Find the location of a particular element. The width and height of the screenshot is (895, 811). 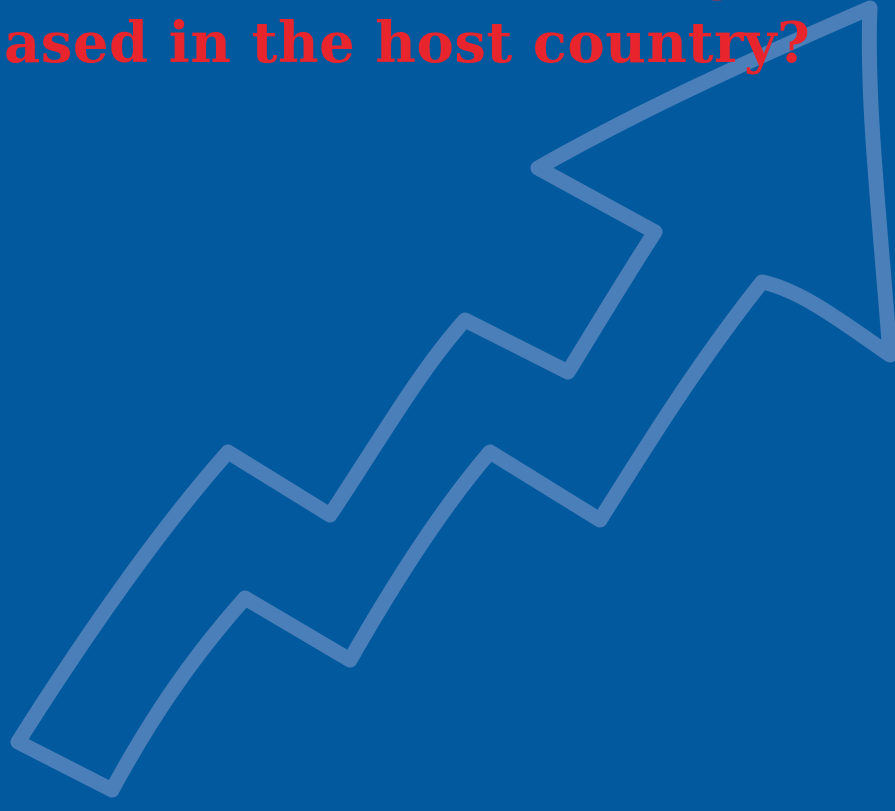

headline: g ased in the host country? is located at coordinates (447, 40).